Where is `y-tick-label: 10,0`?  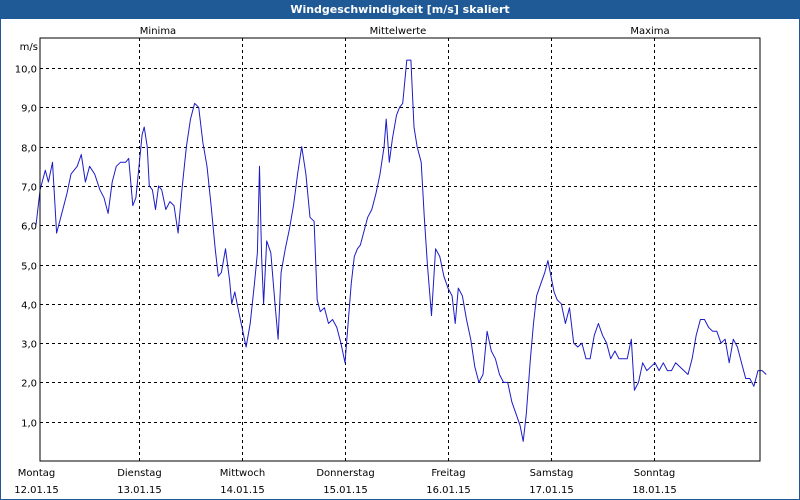 y-tick-label: 10,0 is located at coordinates (26, 70).